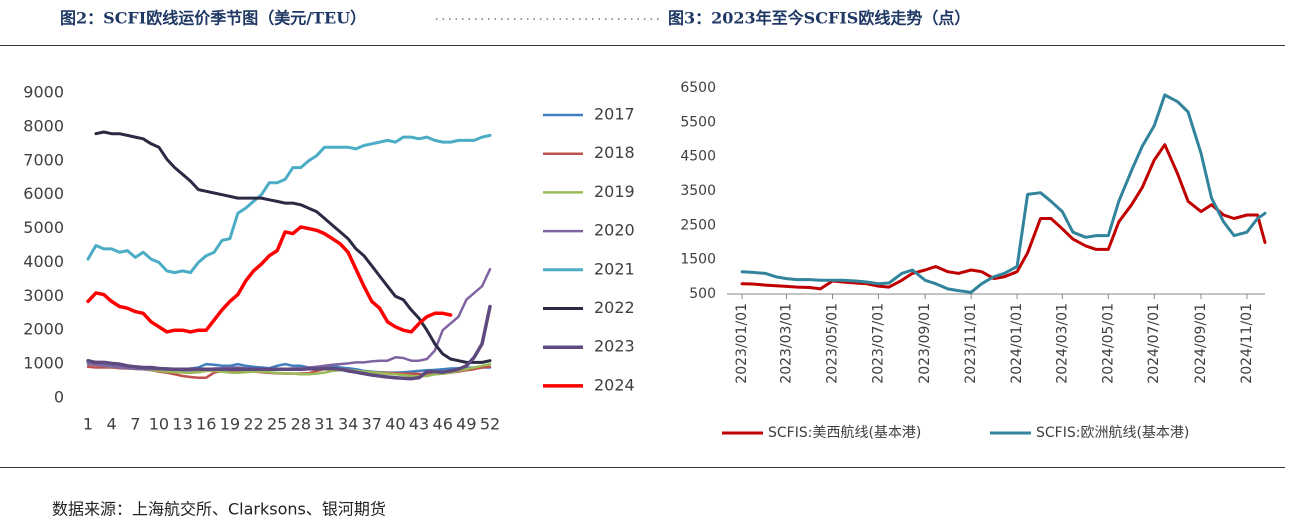 Image resolution: width=1289 pixels, height=525 pixels. I want to click on x-tick-label: 2024/09/01, so click(1201, 343).